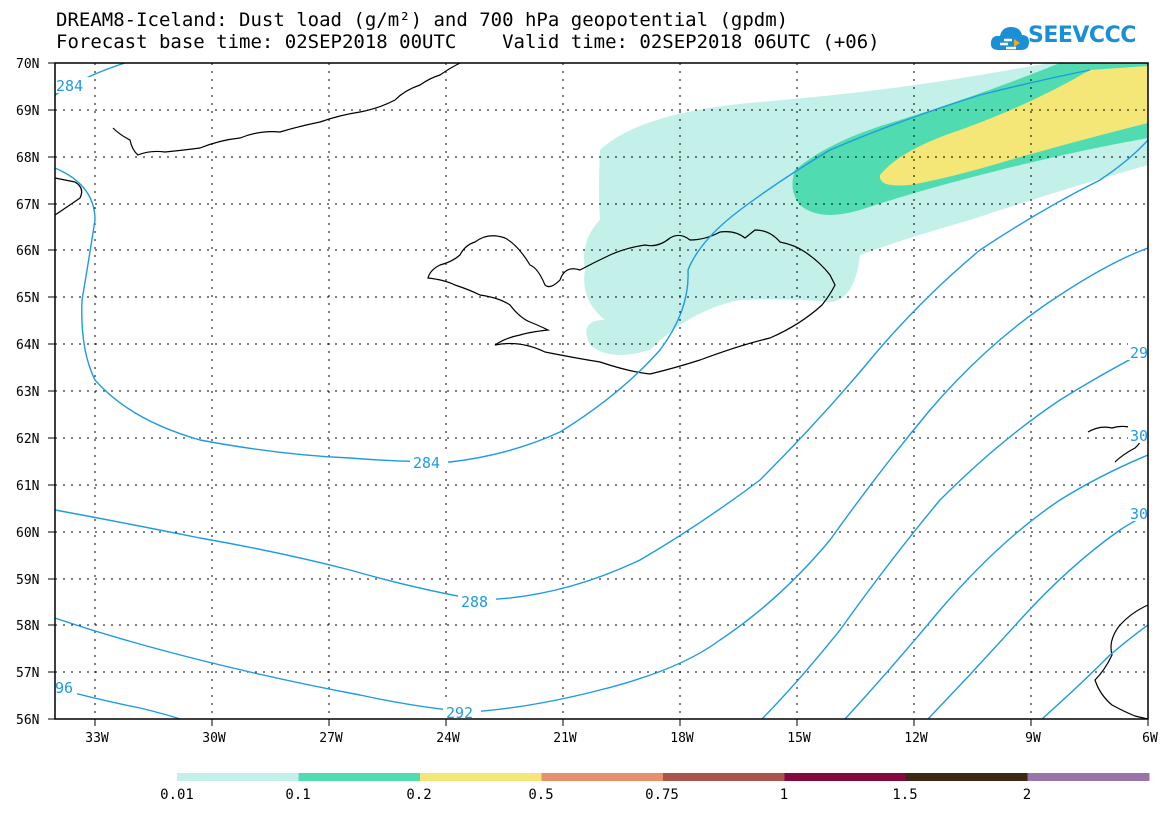 This screenshot has height=815, width=1175. Describe the element at coordinates (662, 795) in the screenshot. I see `colorbar-label: 0.75` at that location.